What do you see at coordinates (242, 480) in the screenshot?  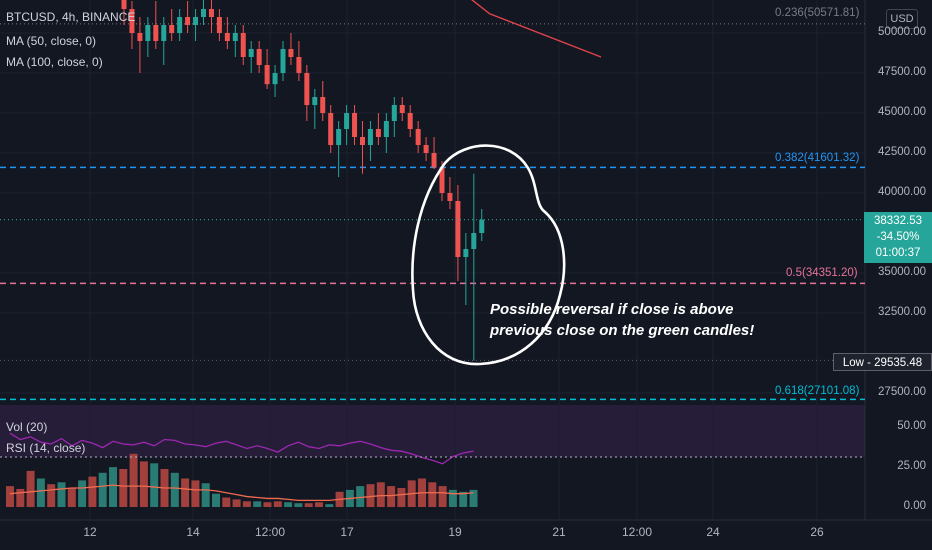 I see `volume-bars` at bounding box center [242, 480].